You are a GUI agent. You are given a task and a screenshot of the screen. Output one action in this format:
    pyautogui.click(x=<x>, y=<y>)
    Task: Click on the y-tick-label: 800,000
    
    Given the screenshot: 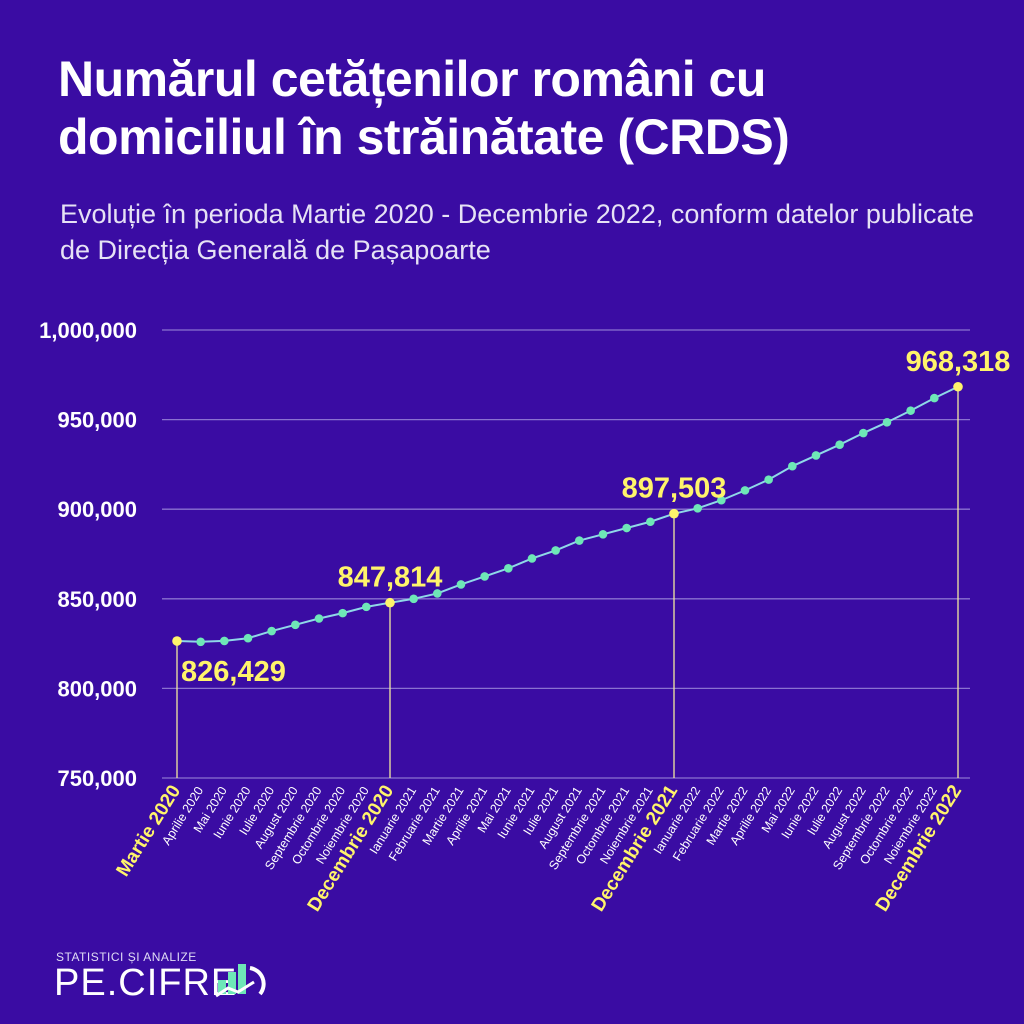 What is the action you would take?
    pyautogui.click(x=97, y=688)
    